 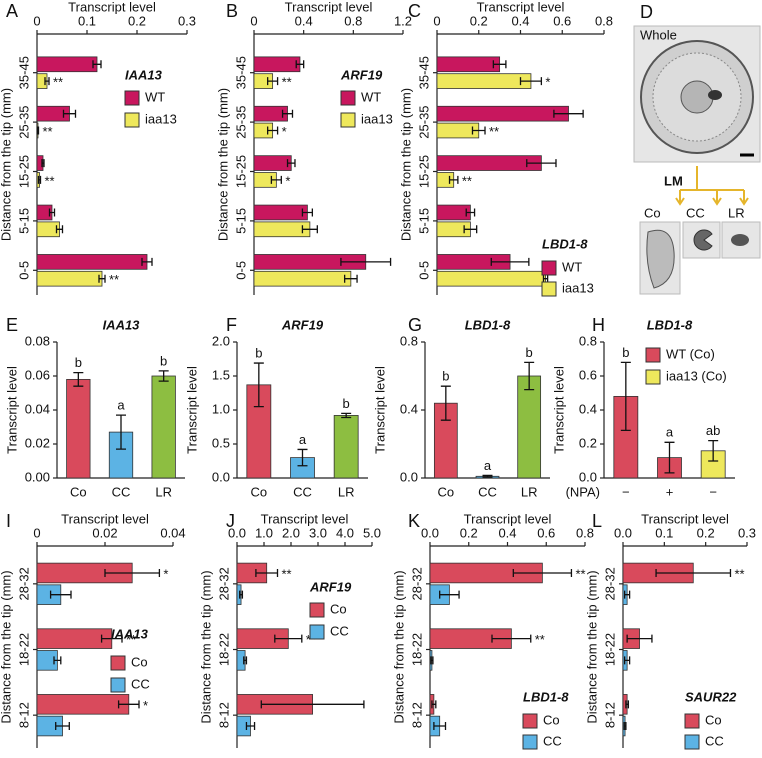 What do you see at coordinates (697, 148) in the screenshot?
I see `image-panel: D Whole LM Co CC LR` at bounding box center [697, 148].